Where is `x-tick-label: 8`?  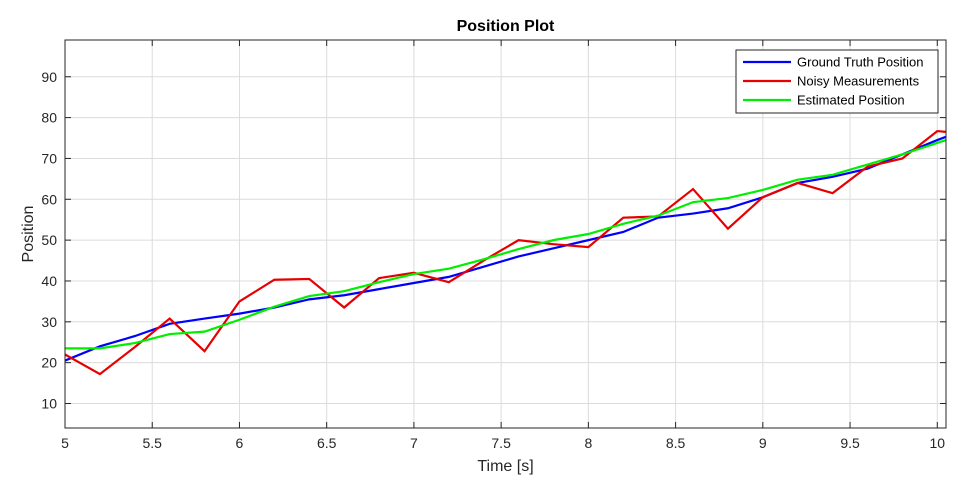
x-tick-label: 8 is located at coordinates (588, 443).